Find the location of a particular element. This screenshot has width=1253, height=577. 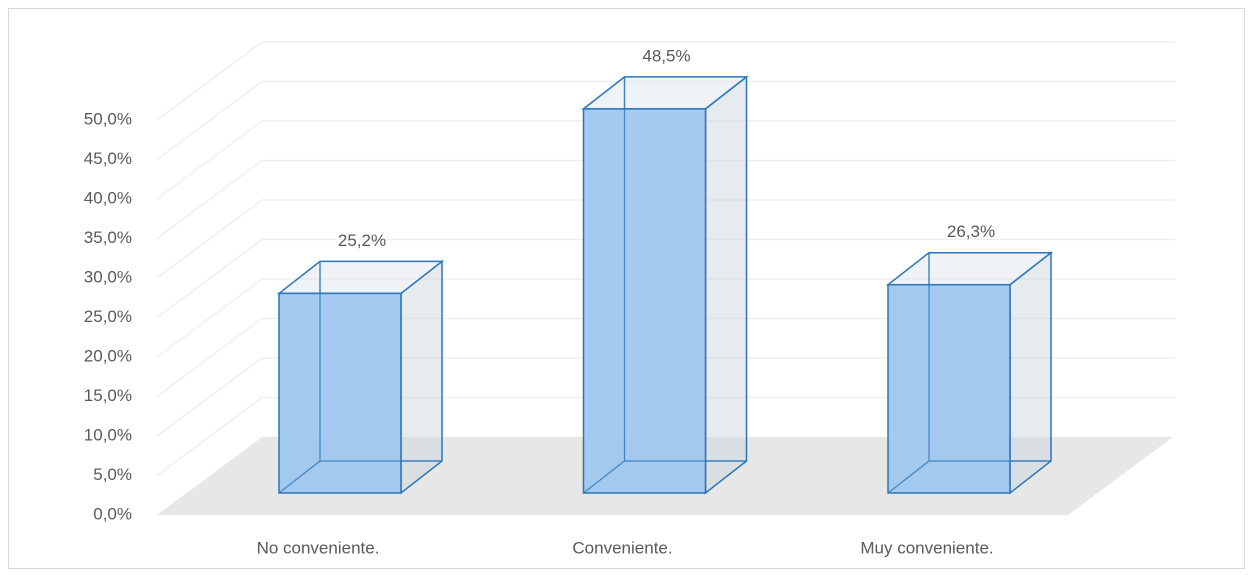

x-tick-label: Conveniente. is located at coordinates (622, 547).